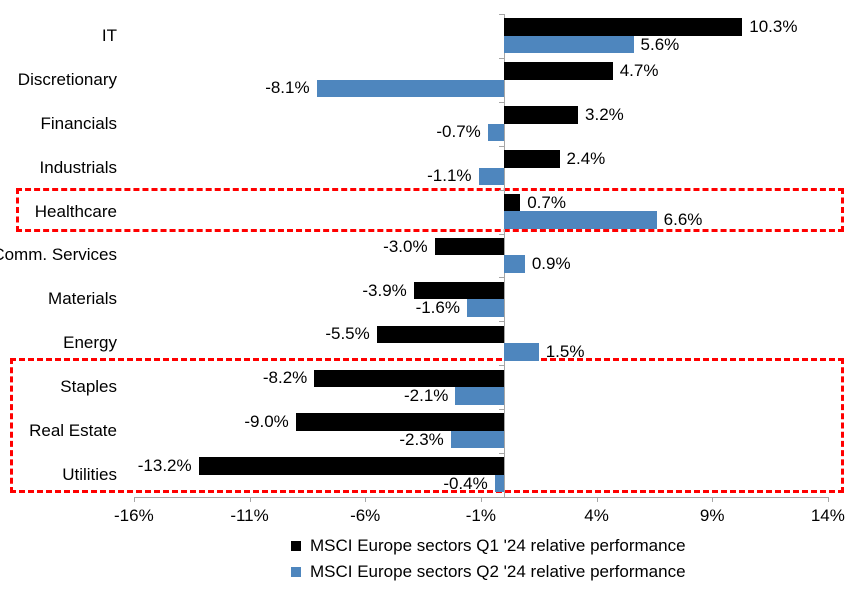 Image resolution: width=852 pixels, height=601 pixels. I want to click on bar-value-label: -9.0%, so click(266, 422).